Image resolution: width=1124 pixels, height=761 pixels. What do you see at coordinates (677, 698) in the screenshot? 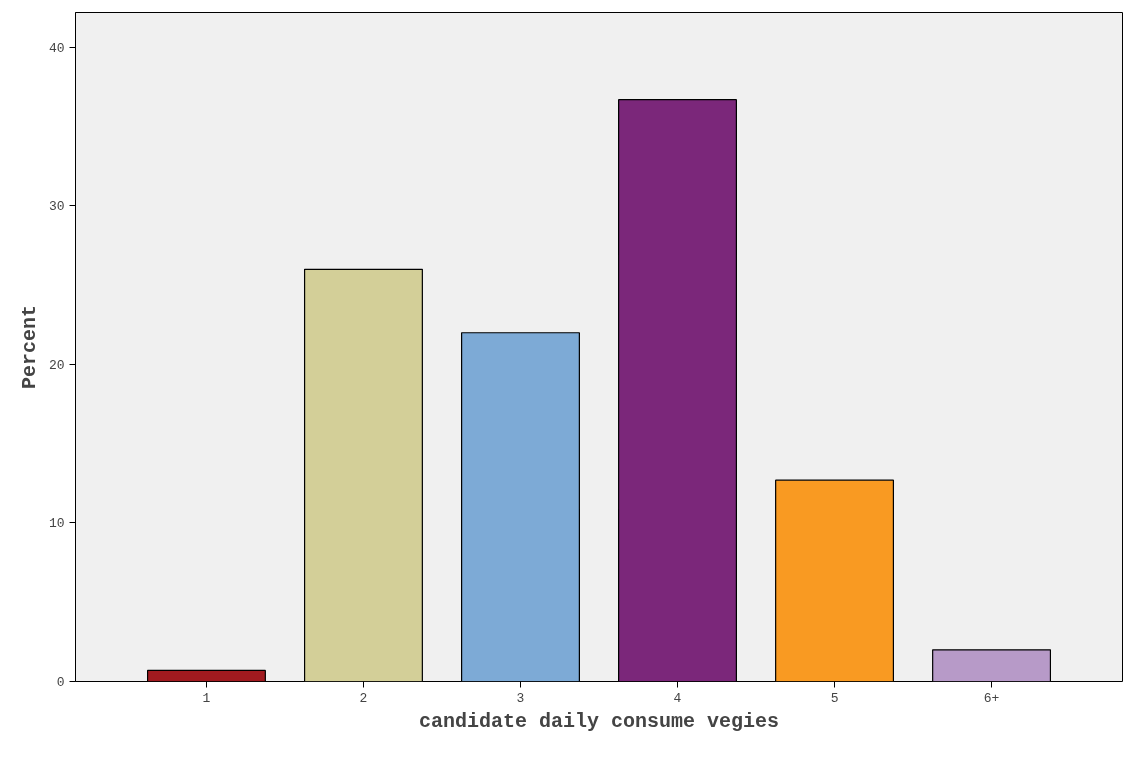
I see `x-tick-label: 4` at bounding box center [677, 698].